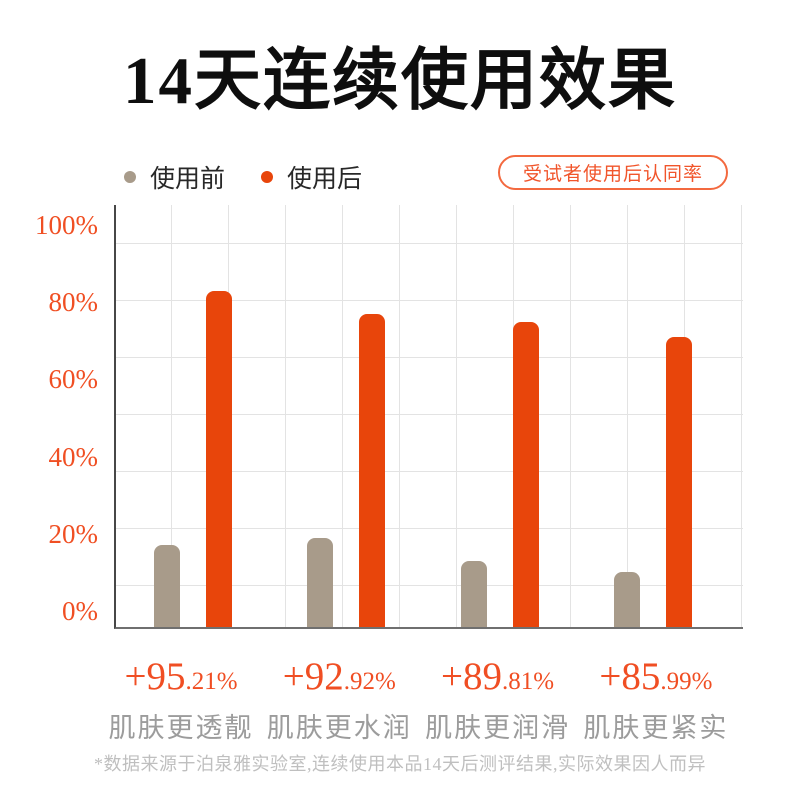 Image resolution: width=800 pixels, height=800 pixels. Describe the element at coordinates (267, 177) in the screenshot. I see `legend-dot-after-icon` at that location.